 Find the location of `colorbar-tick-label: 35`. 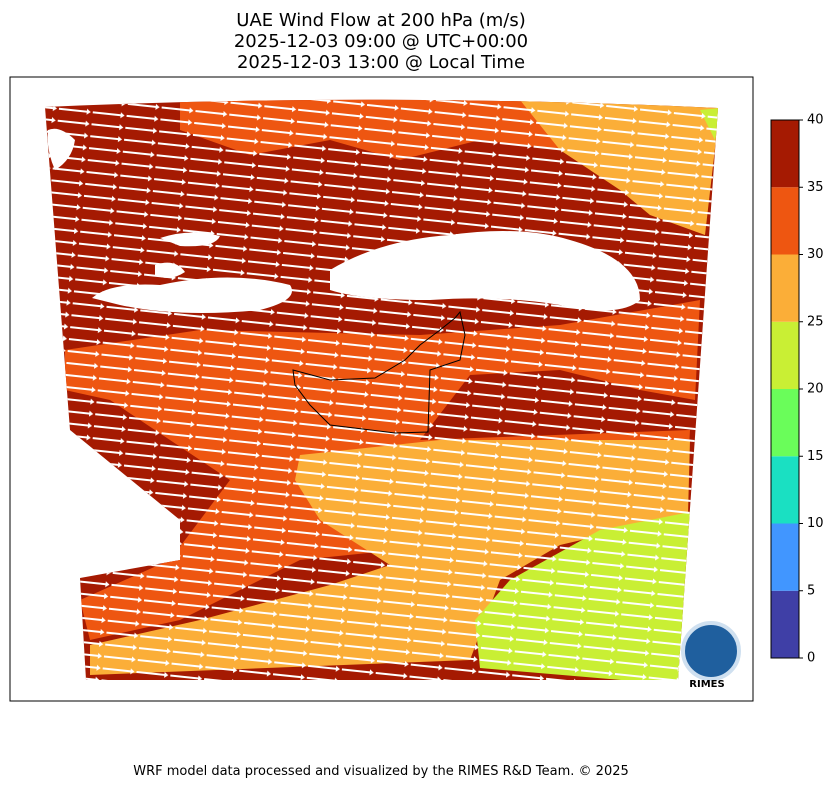

colorbar-tick-label: 35 is located at coordinates (815, 187).